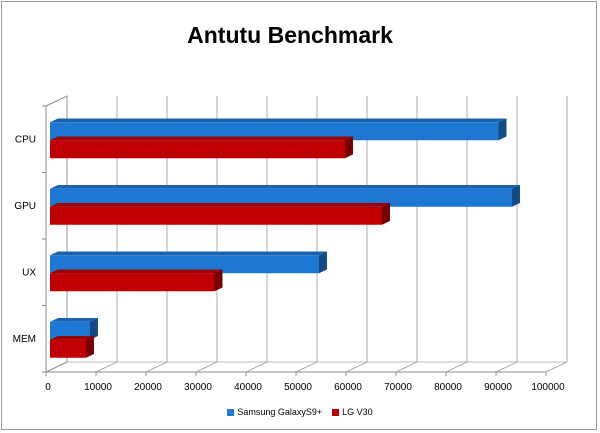 The image size is (600, 433). Describe the element at coordinates (98, 387) in the screenshot. I see `x-tick-label: 10000` at that location.